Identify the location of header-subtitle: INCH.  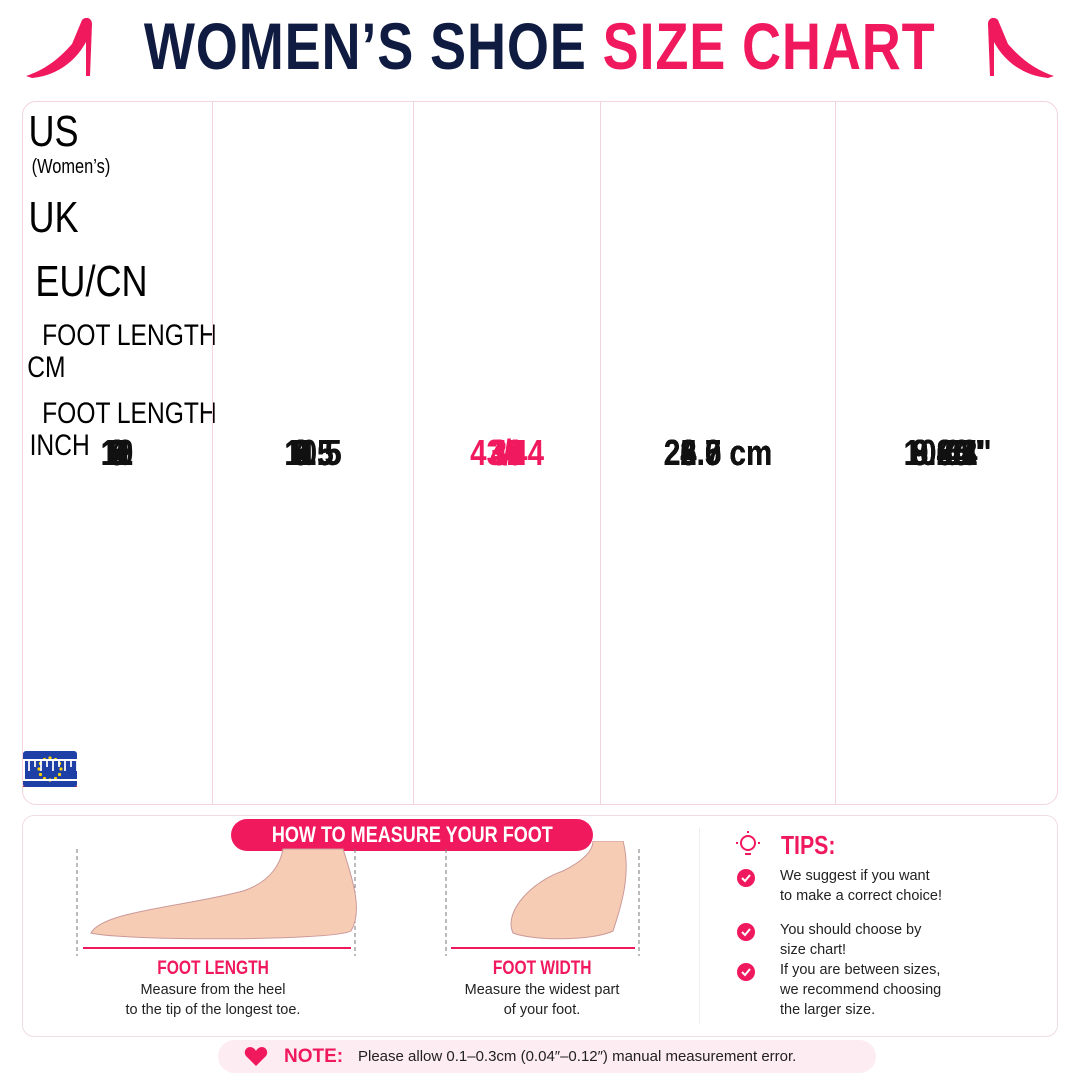
(134, 446).